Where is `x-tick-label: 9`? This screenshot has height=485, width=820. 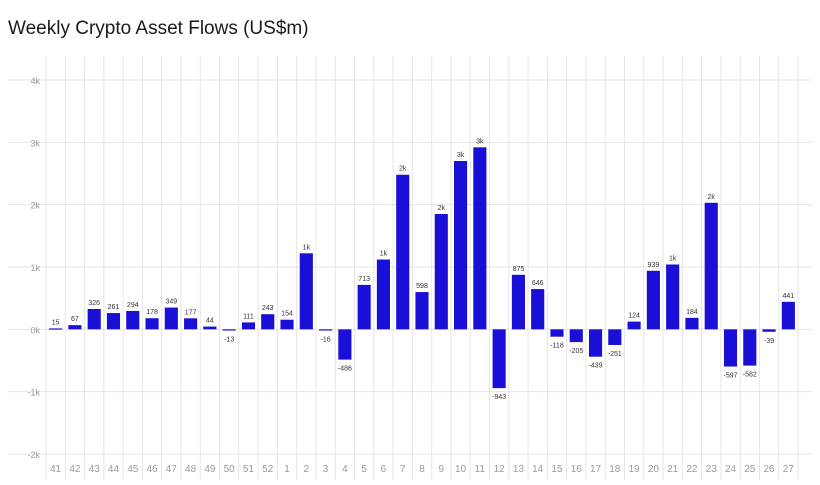
x-tick-label: 9 is located at coordinates (442, 469).